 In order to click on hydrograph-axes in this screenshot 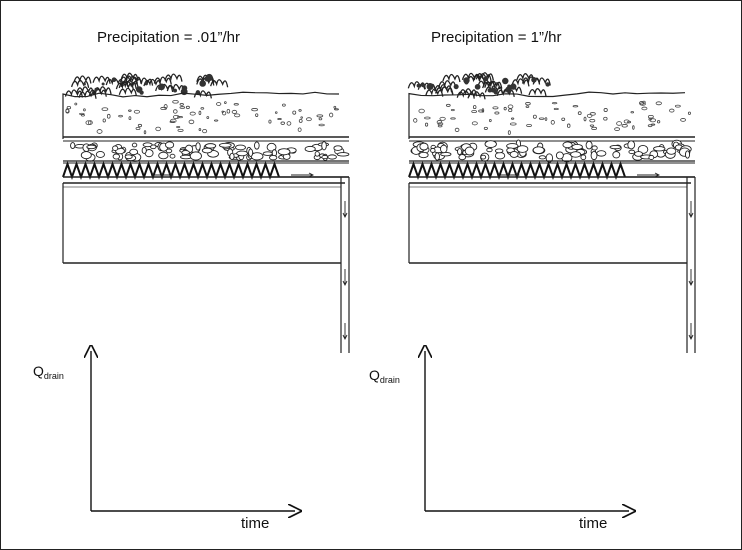, I will do `click(530, 433)`.